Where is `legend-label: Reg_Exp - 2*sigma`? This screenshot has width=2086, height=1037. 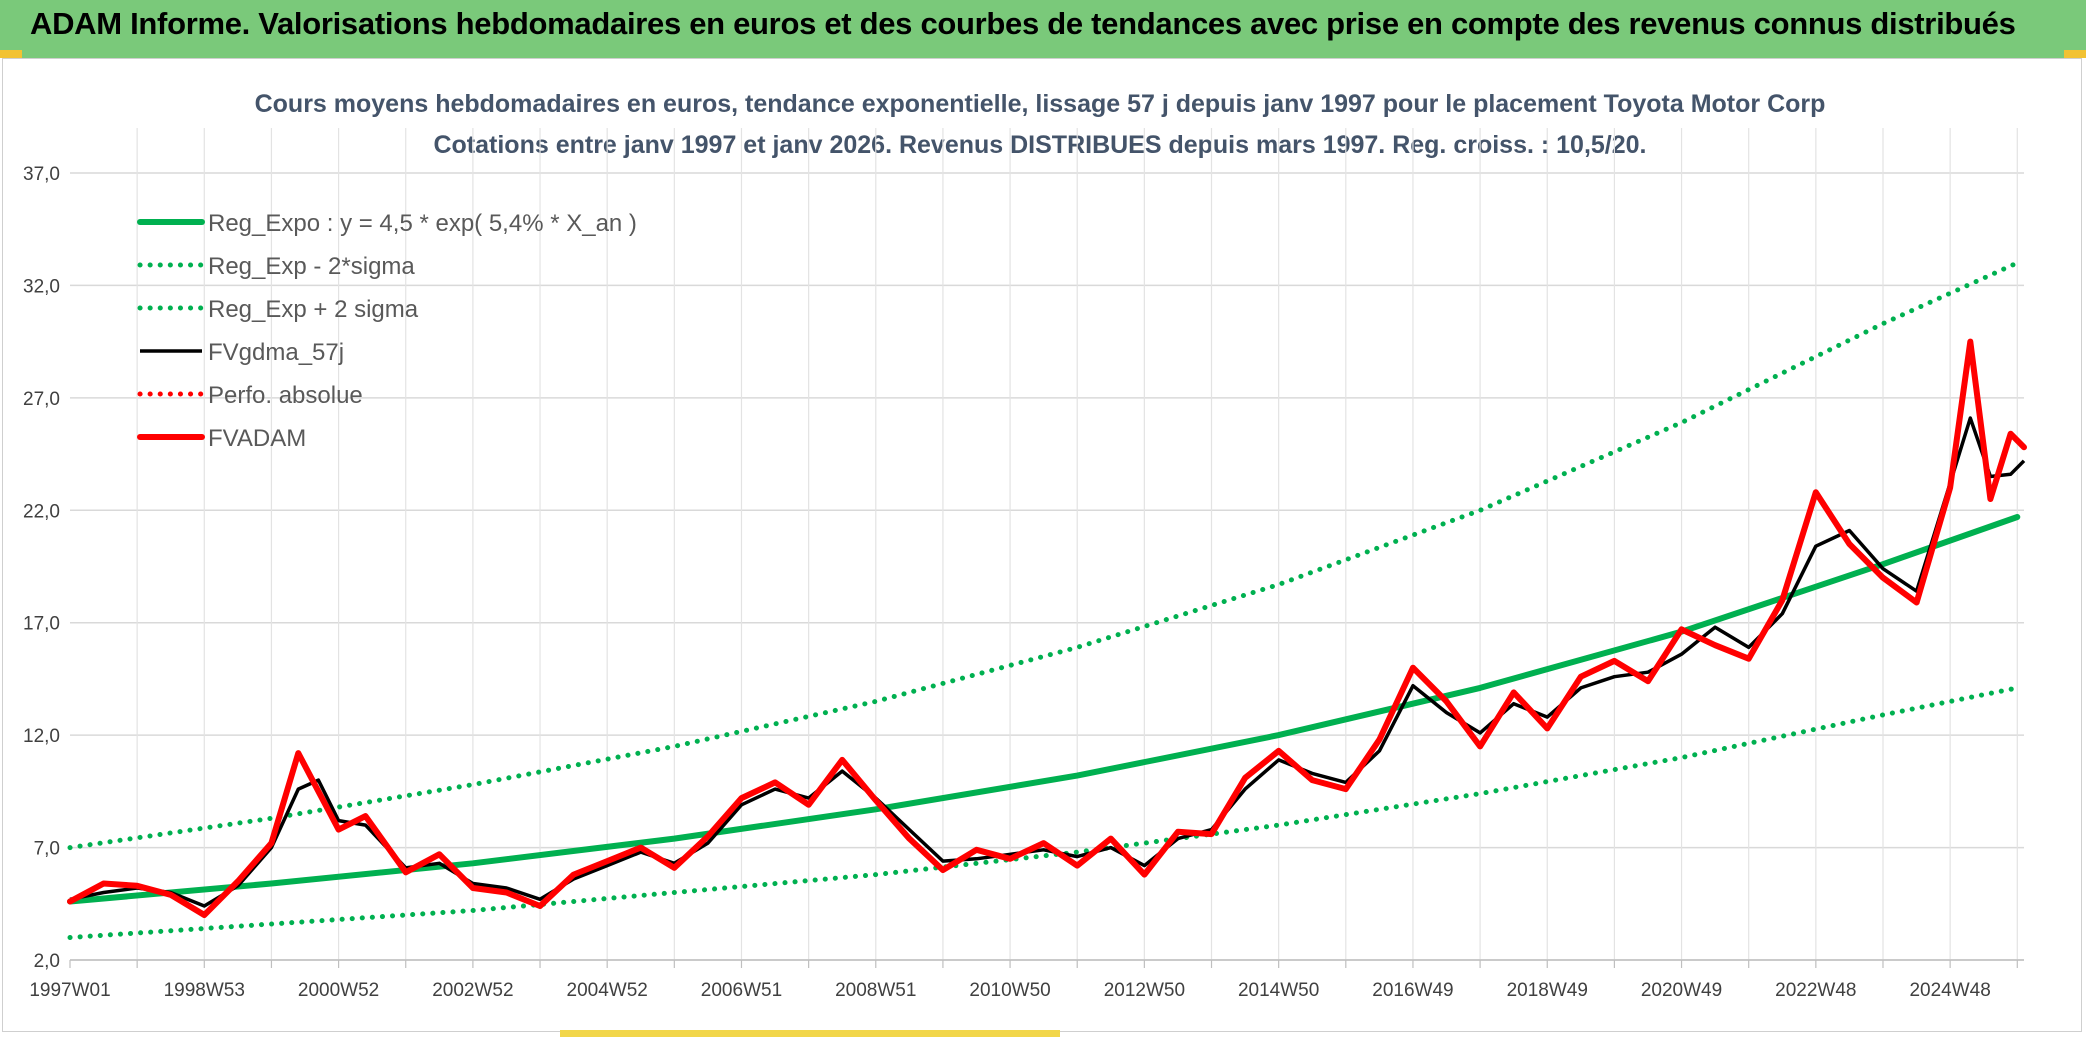 legend-label: Reg_Exp - 2*sigma is located at coordinates (311, 266).